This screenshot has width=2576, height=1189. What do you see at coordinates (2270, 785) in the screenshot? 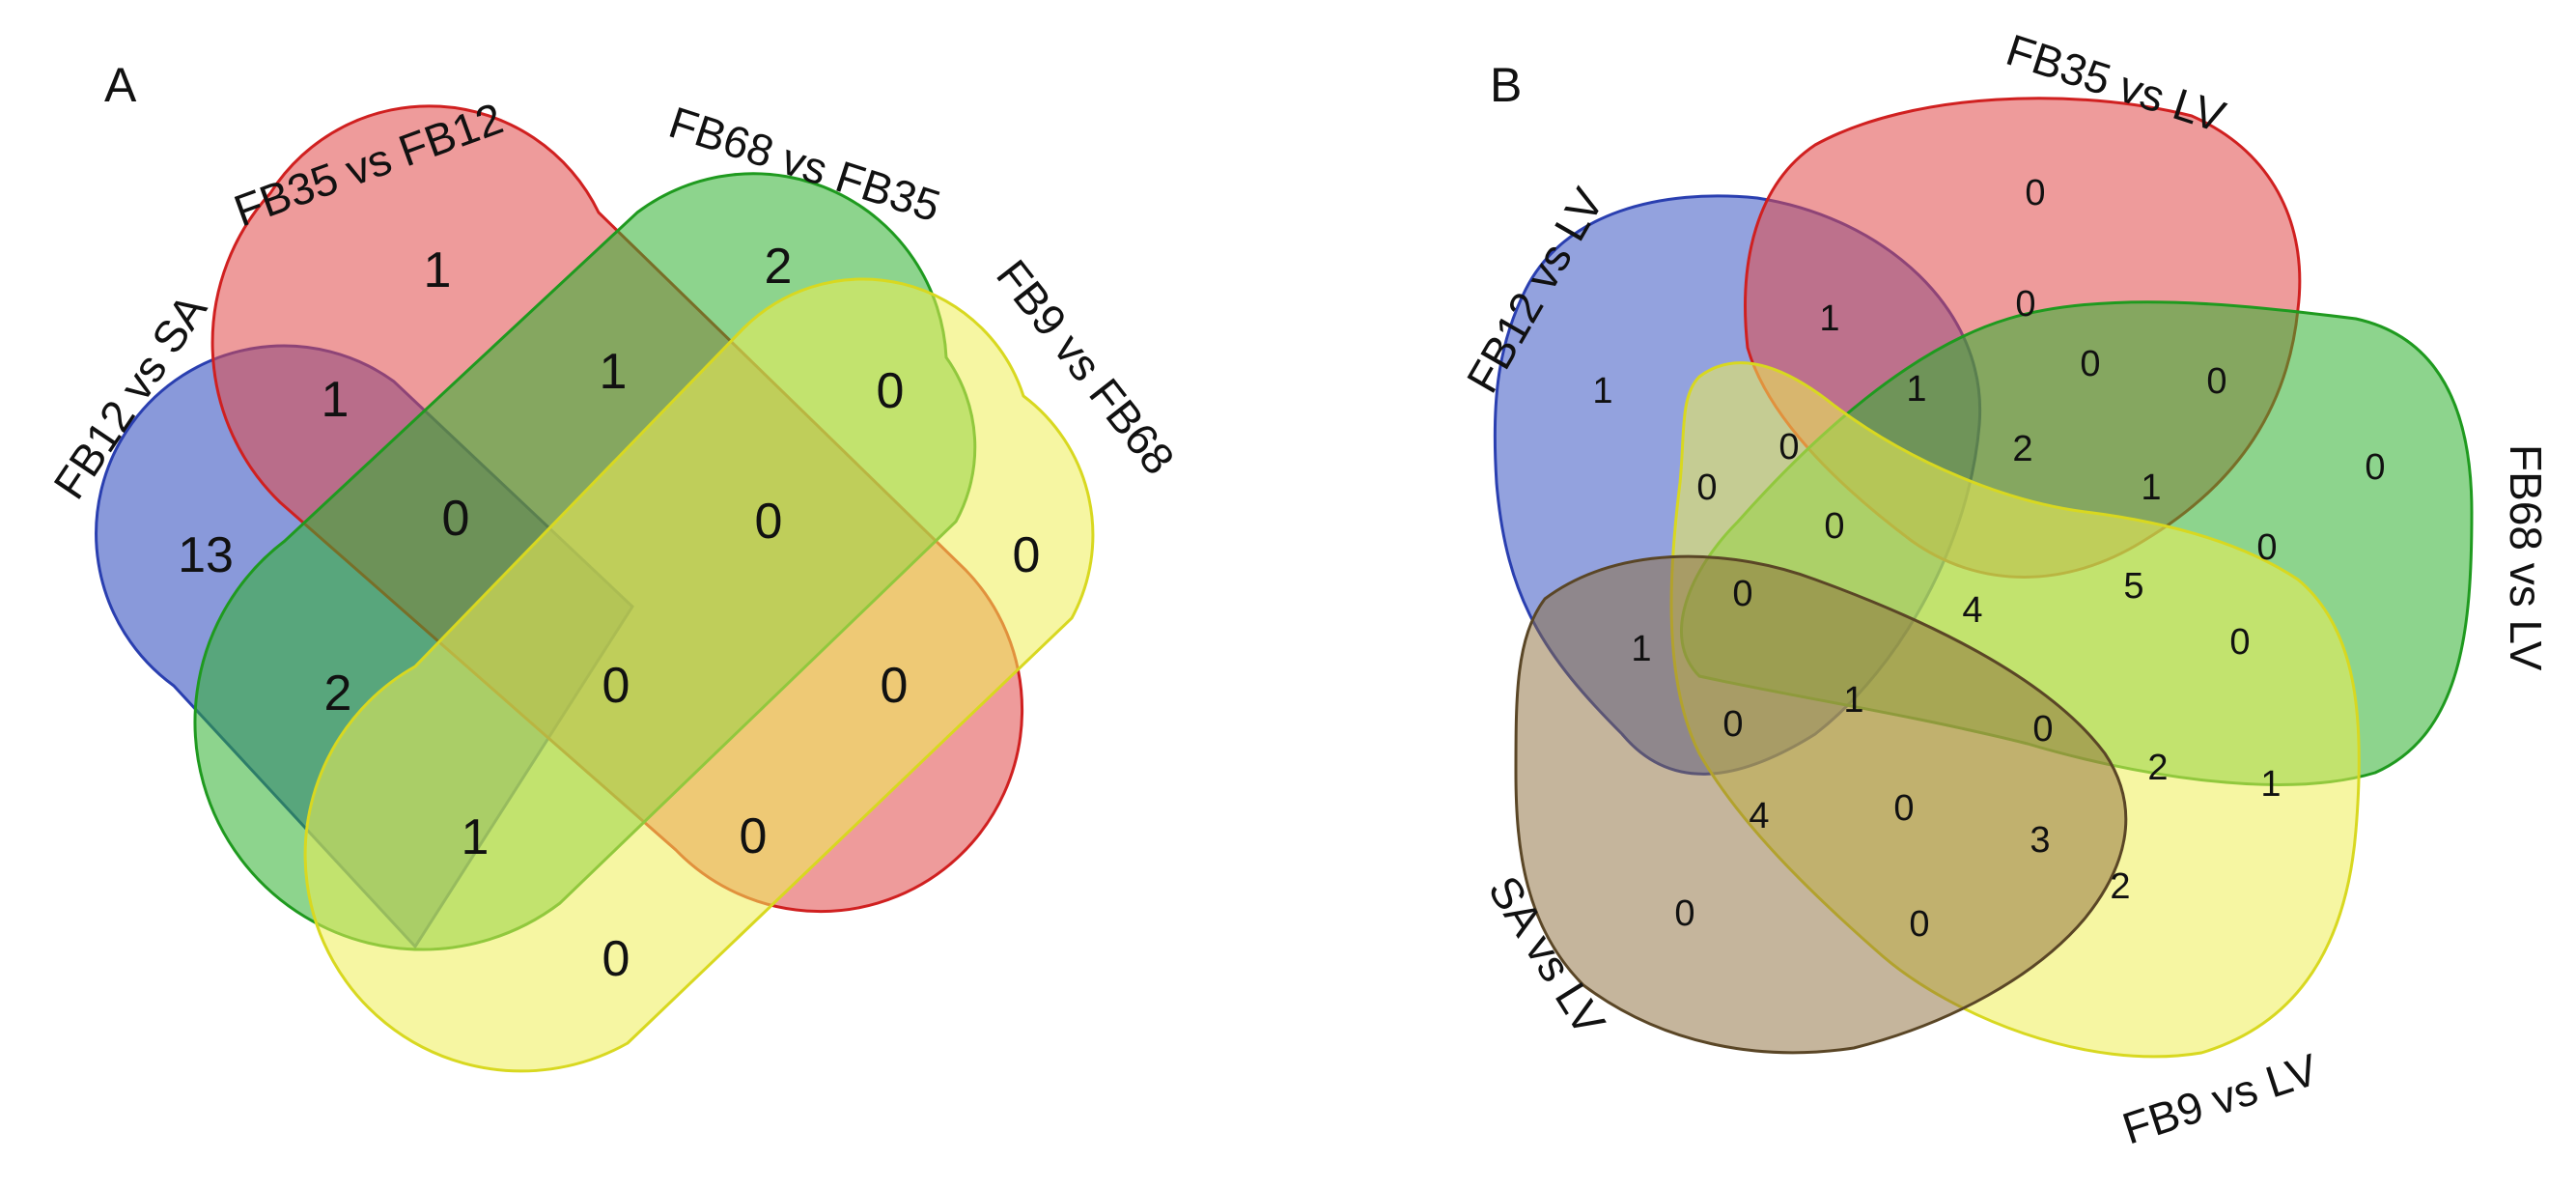
I see `count-b-r24: 1` at bounding box center [2270, 785].